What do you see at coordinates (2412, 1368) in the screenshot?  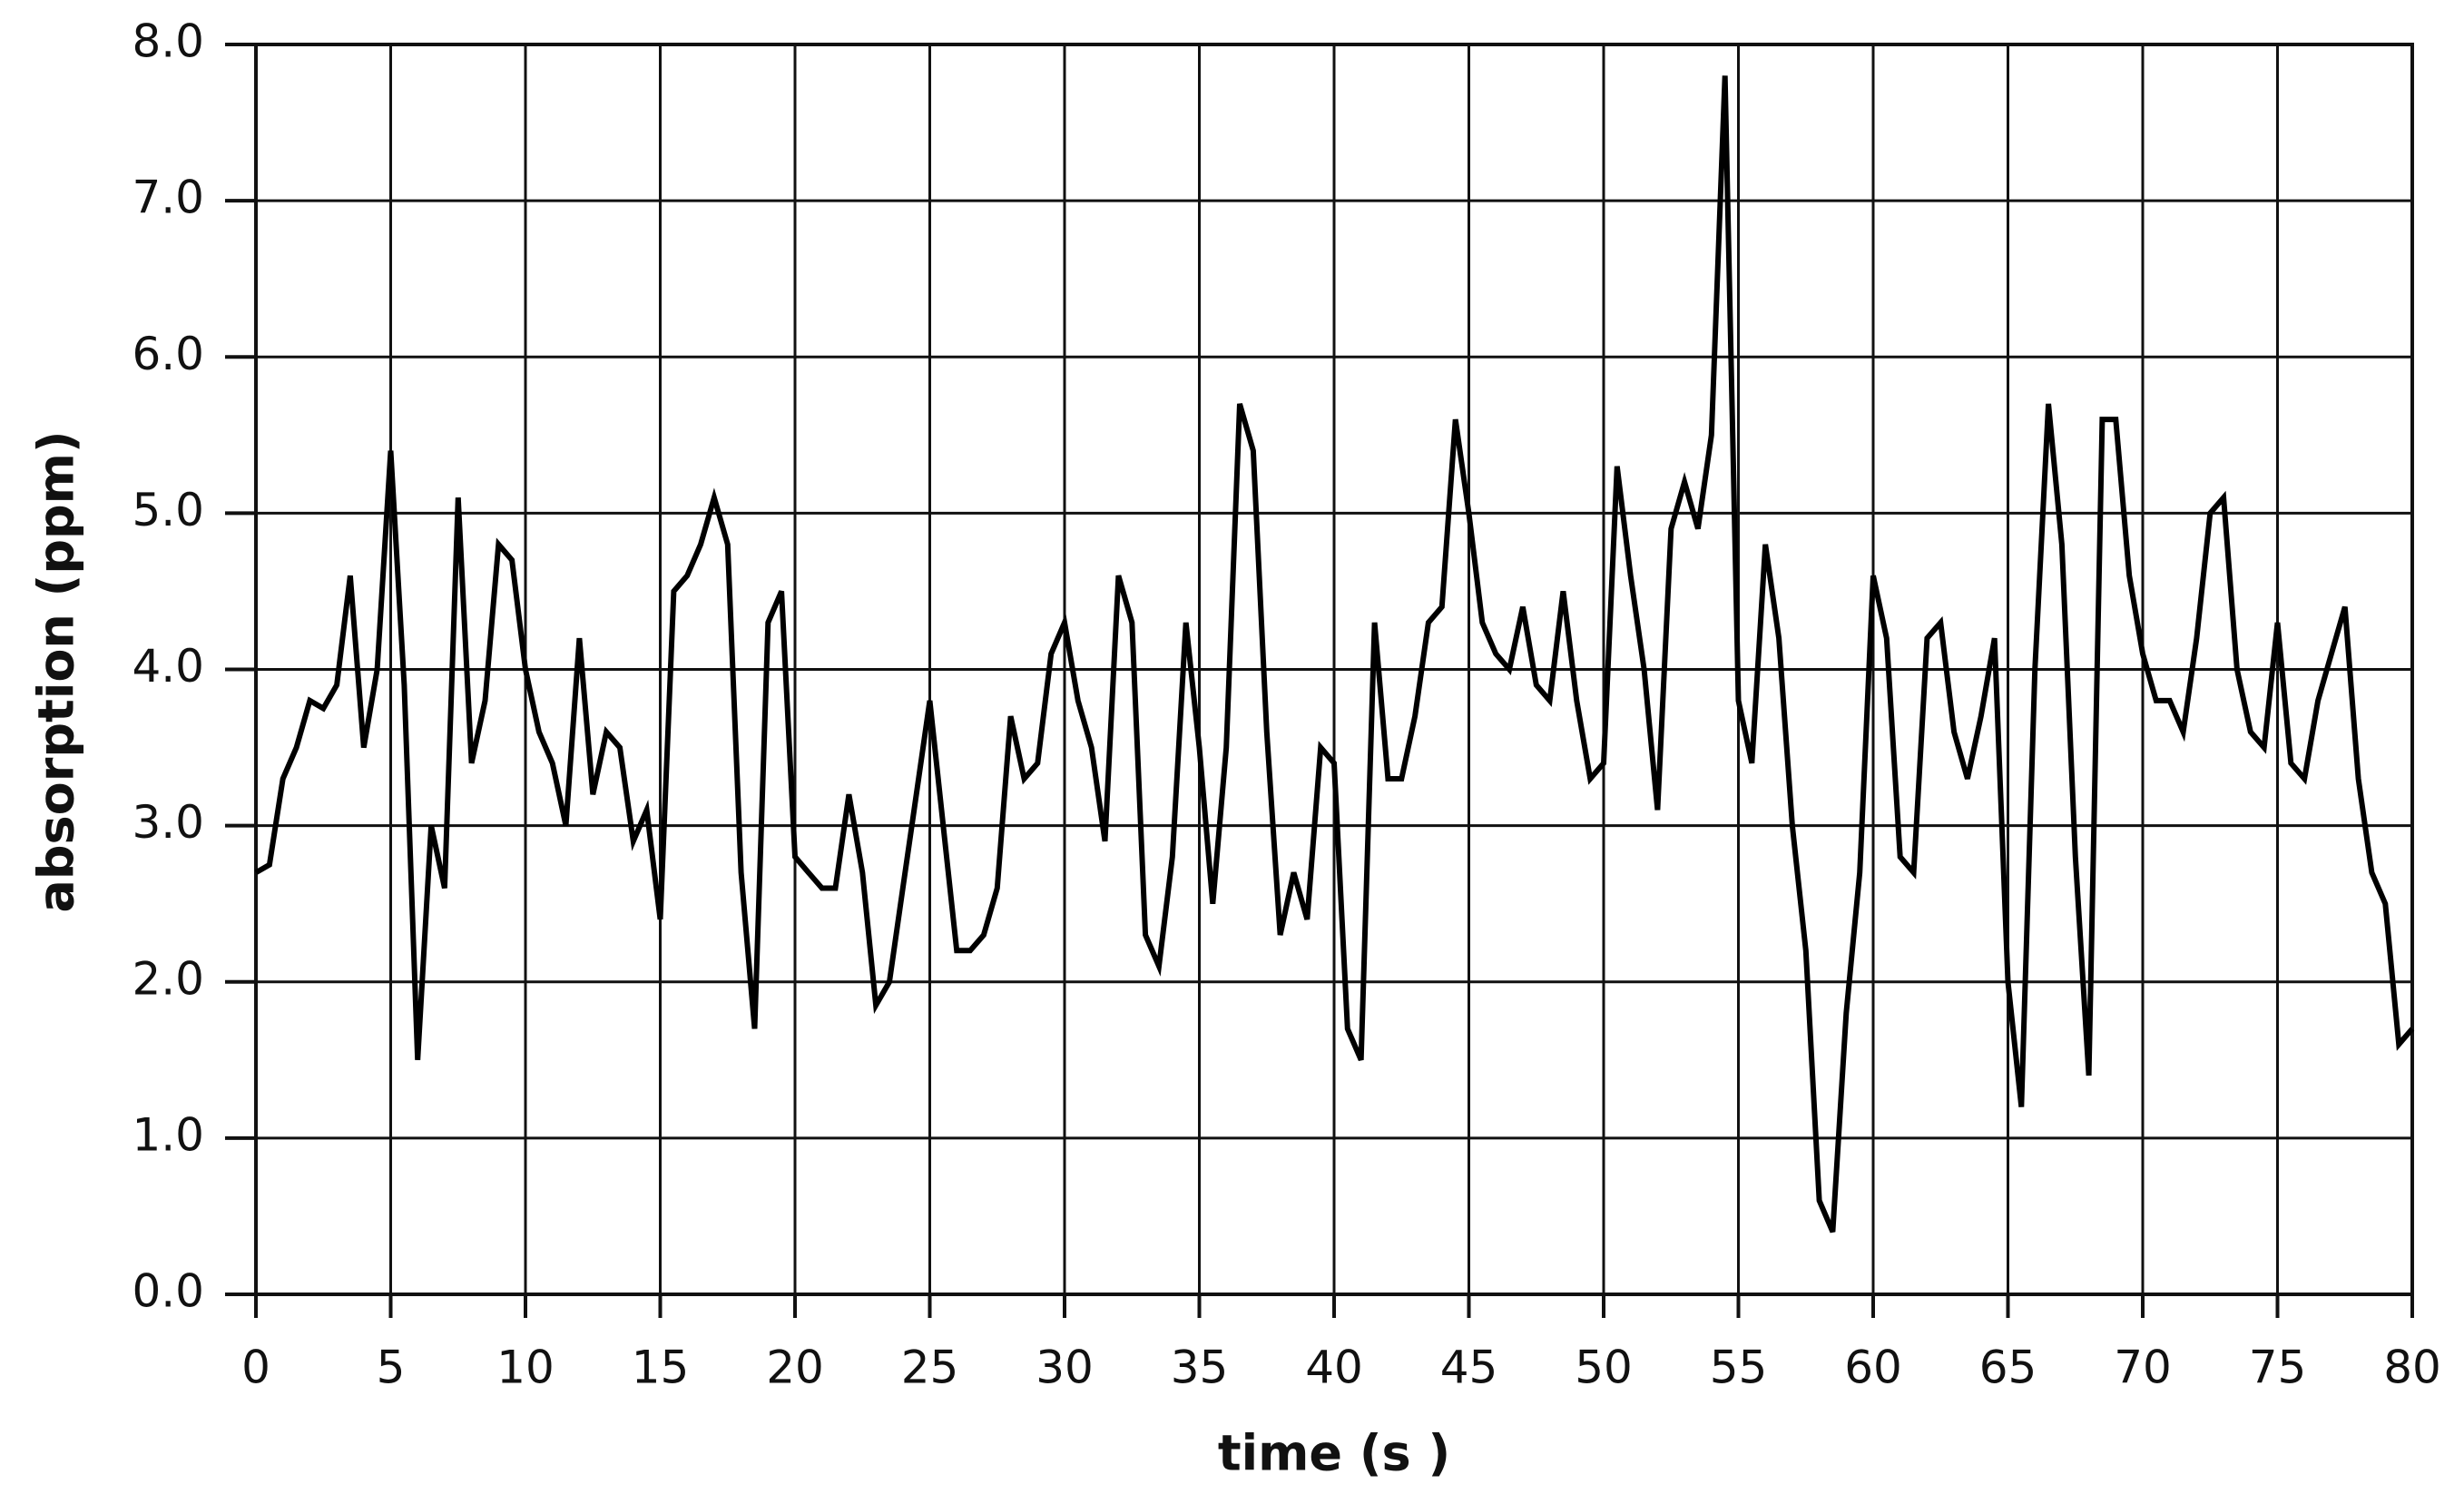 I see `x-tick-label: 80` at bounding box center [2412, 1368].